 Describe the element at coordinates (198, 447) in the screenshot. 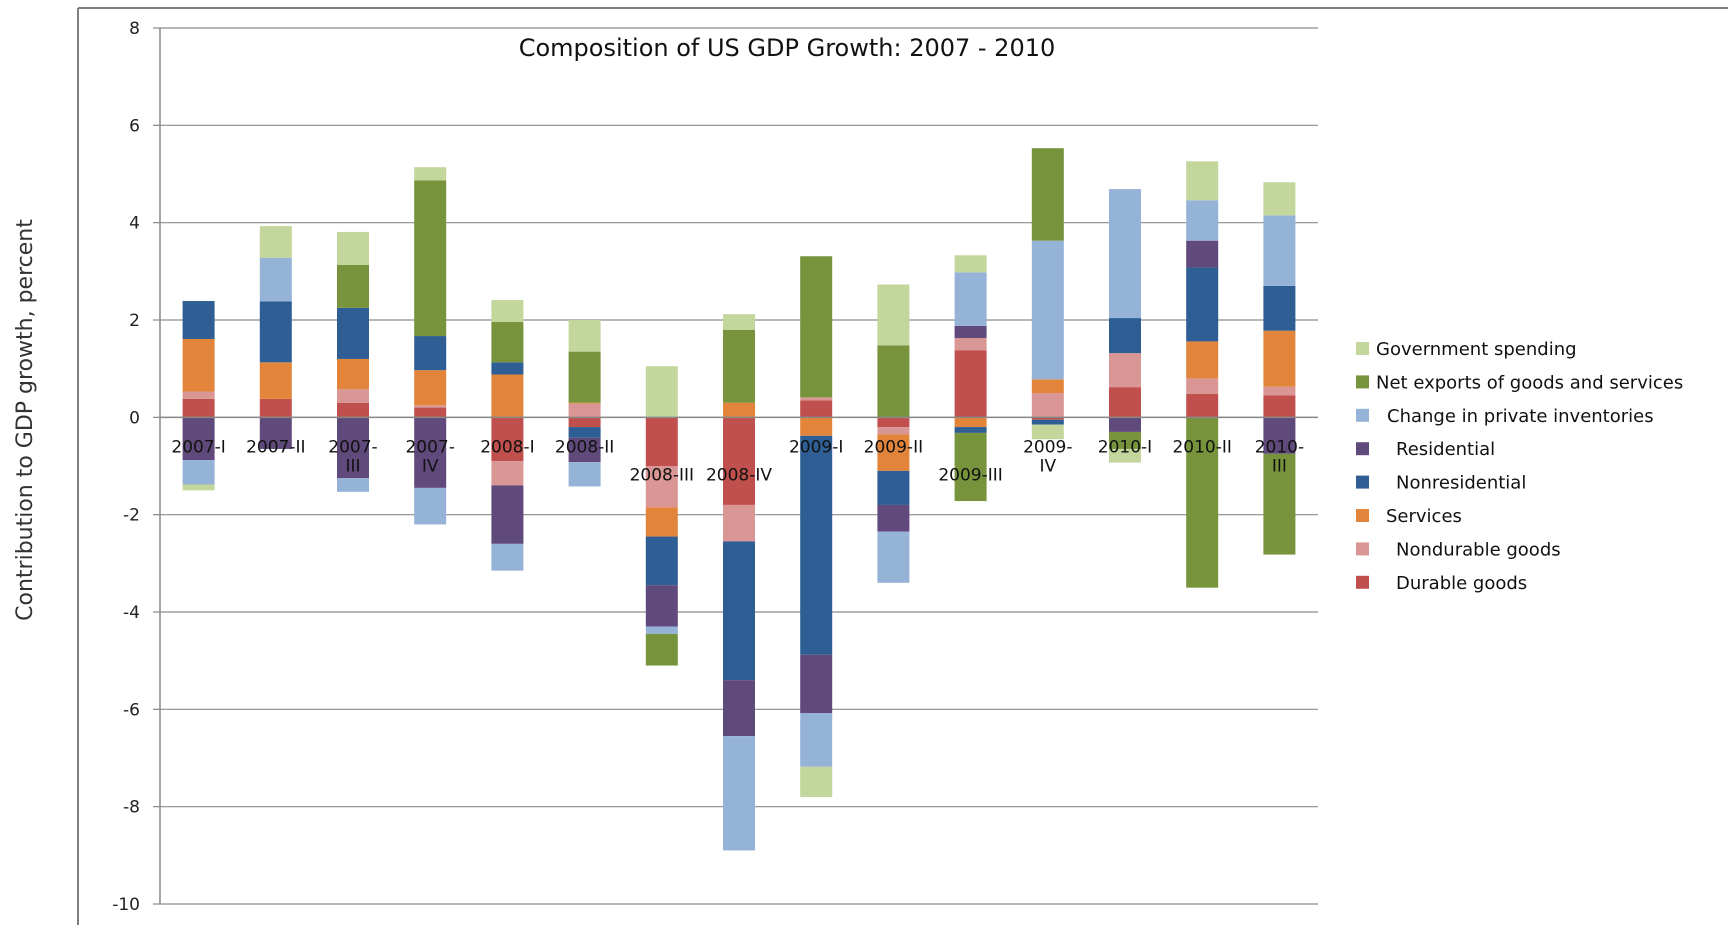

I see `x-tick-label: 2007-I` at that location.